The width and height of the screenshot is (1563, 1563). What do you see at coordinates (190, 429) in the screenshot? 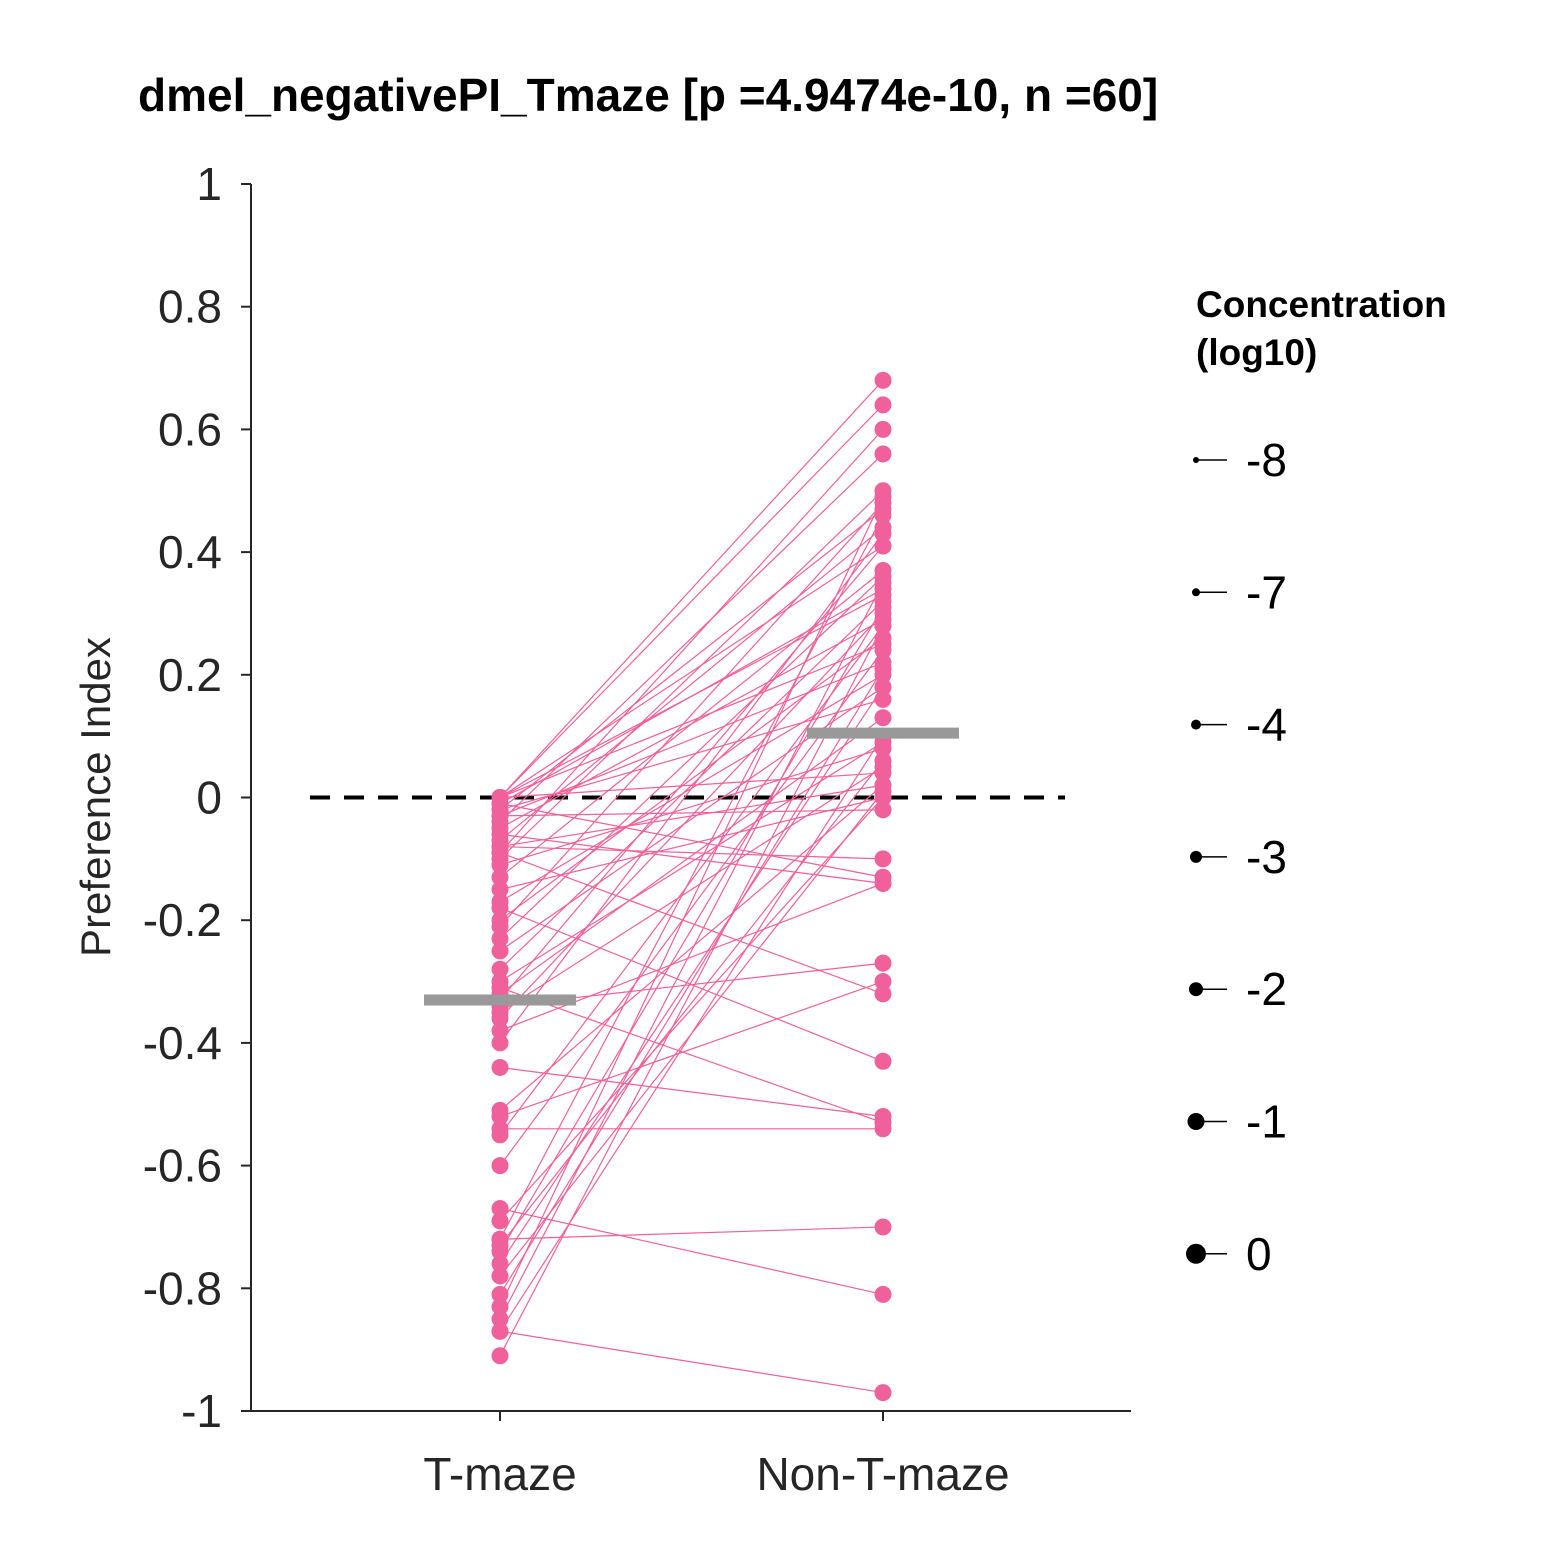
I see `y-tick-label: 0.6` at bounding box center [190, 429].